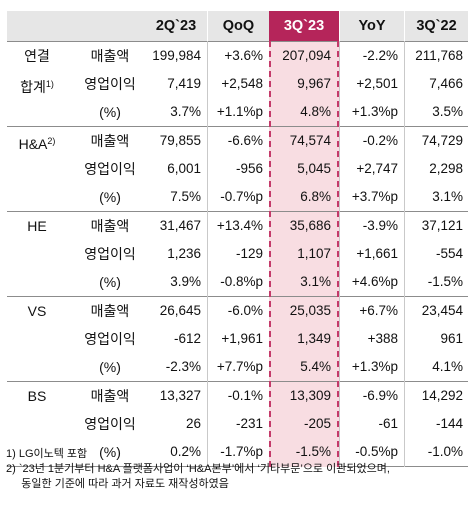 The width and height of the screenshot is (474, 506). I want to click on value-cell: -2.2%, so click(380, 55).